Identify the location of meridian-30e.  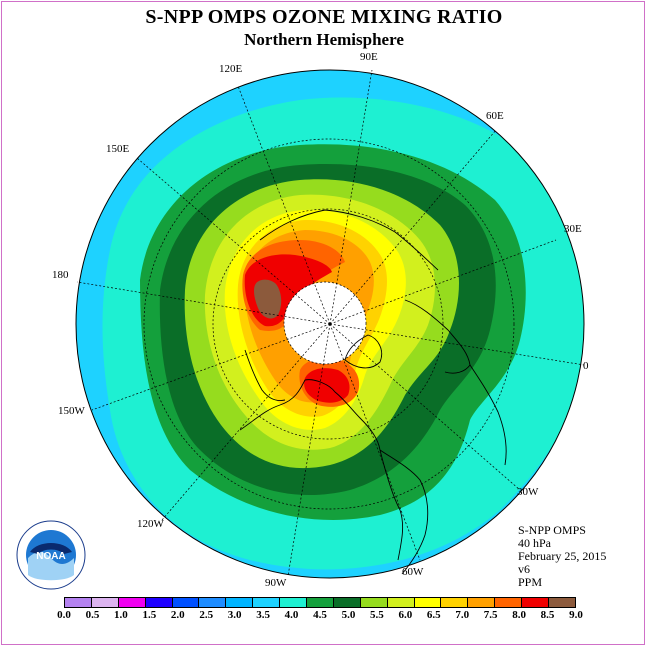
(443, 282).